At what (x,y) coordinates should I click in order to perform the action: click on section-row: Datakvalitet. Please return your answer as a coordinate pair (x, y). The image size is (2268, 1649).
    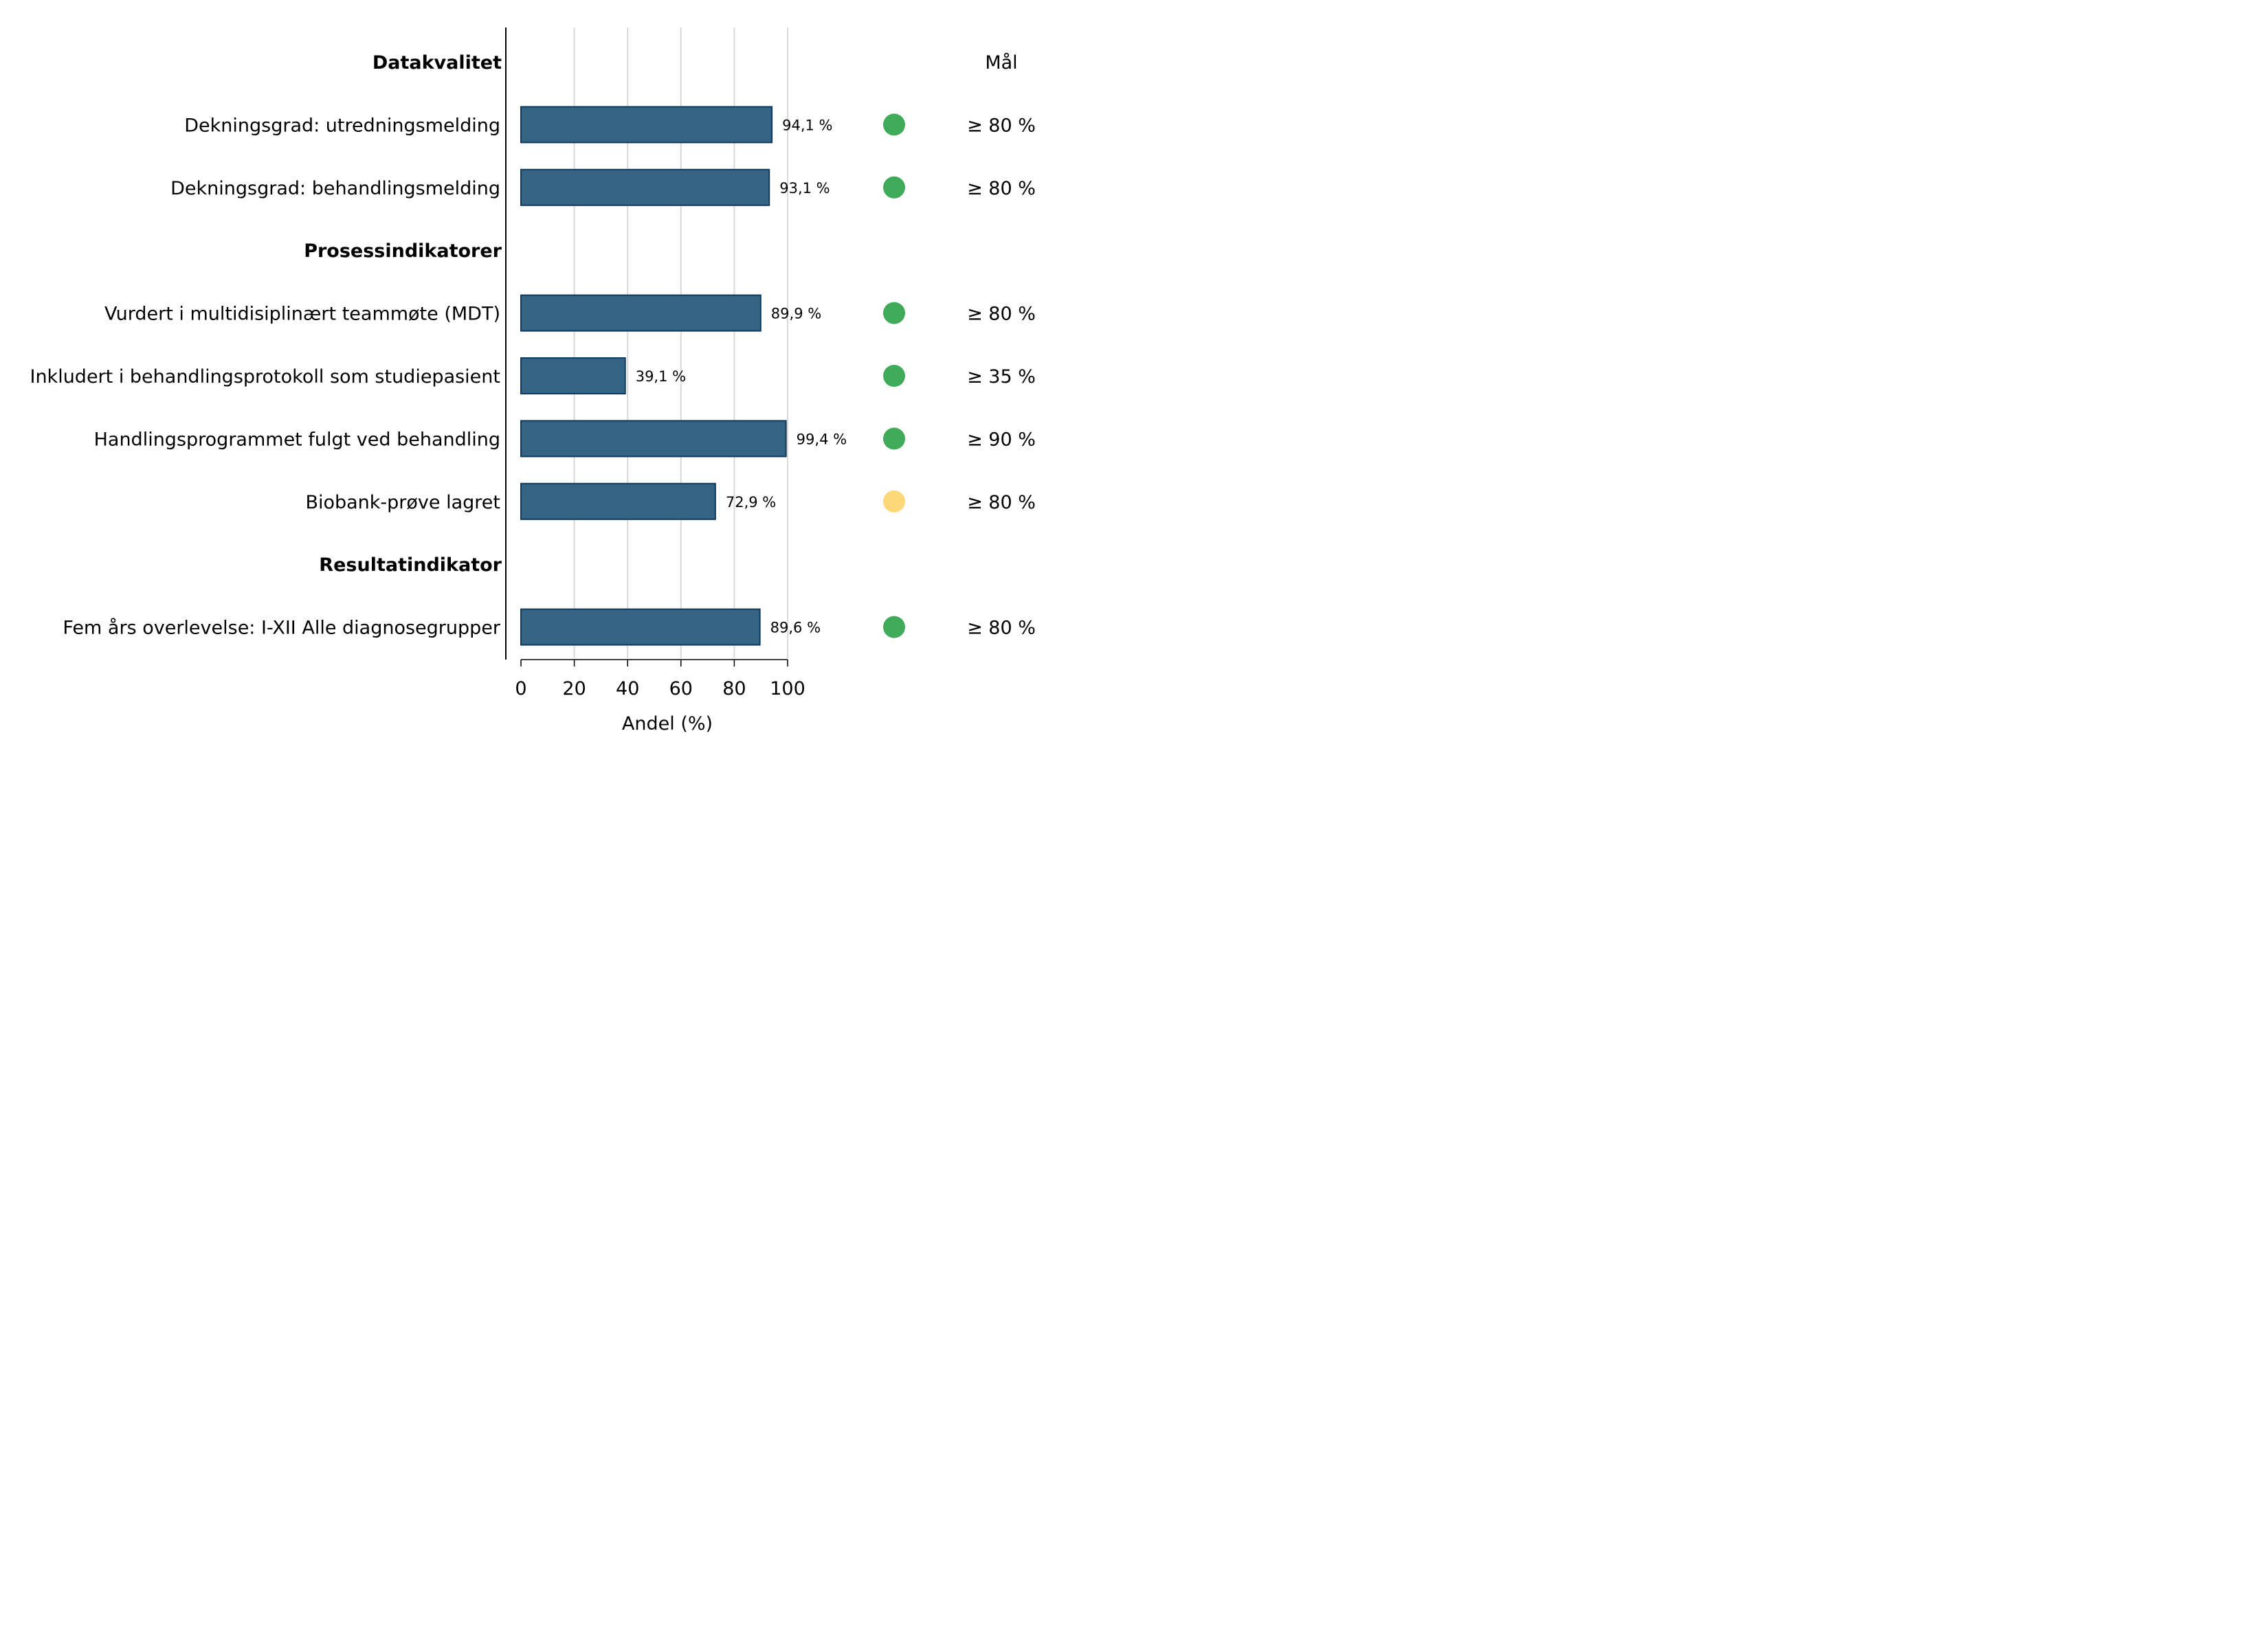
    Looking at the image, I should click on (438, 63).